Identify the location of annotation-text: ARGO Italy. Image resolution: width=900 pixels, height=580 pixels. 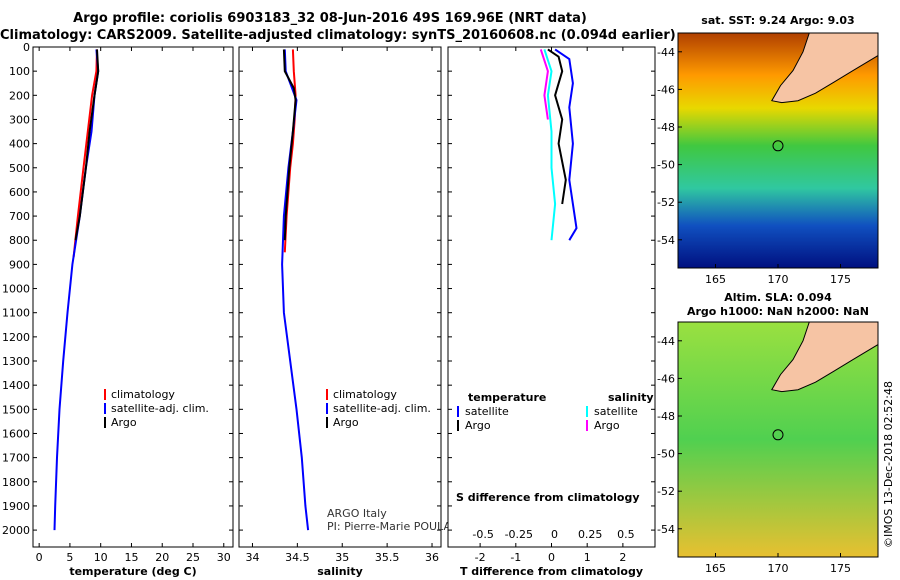
(357, 513).